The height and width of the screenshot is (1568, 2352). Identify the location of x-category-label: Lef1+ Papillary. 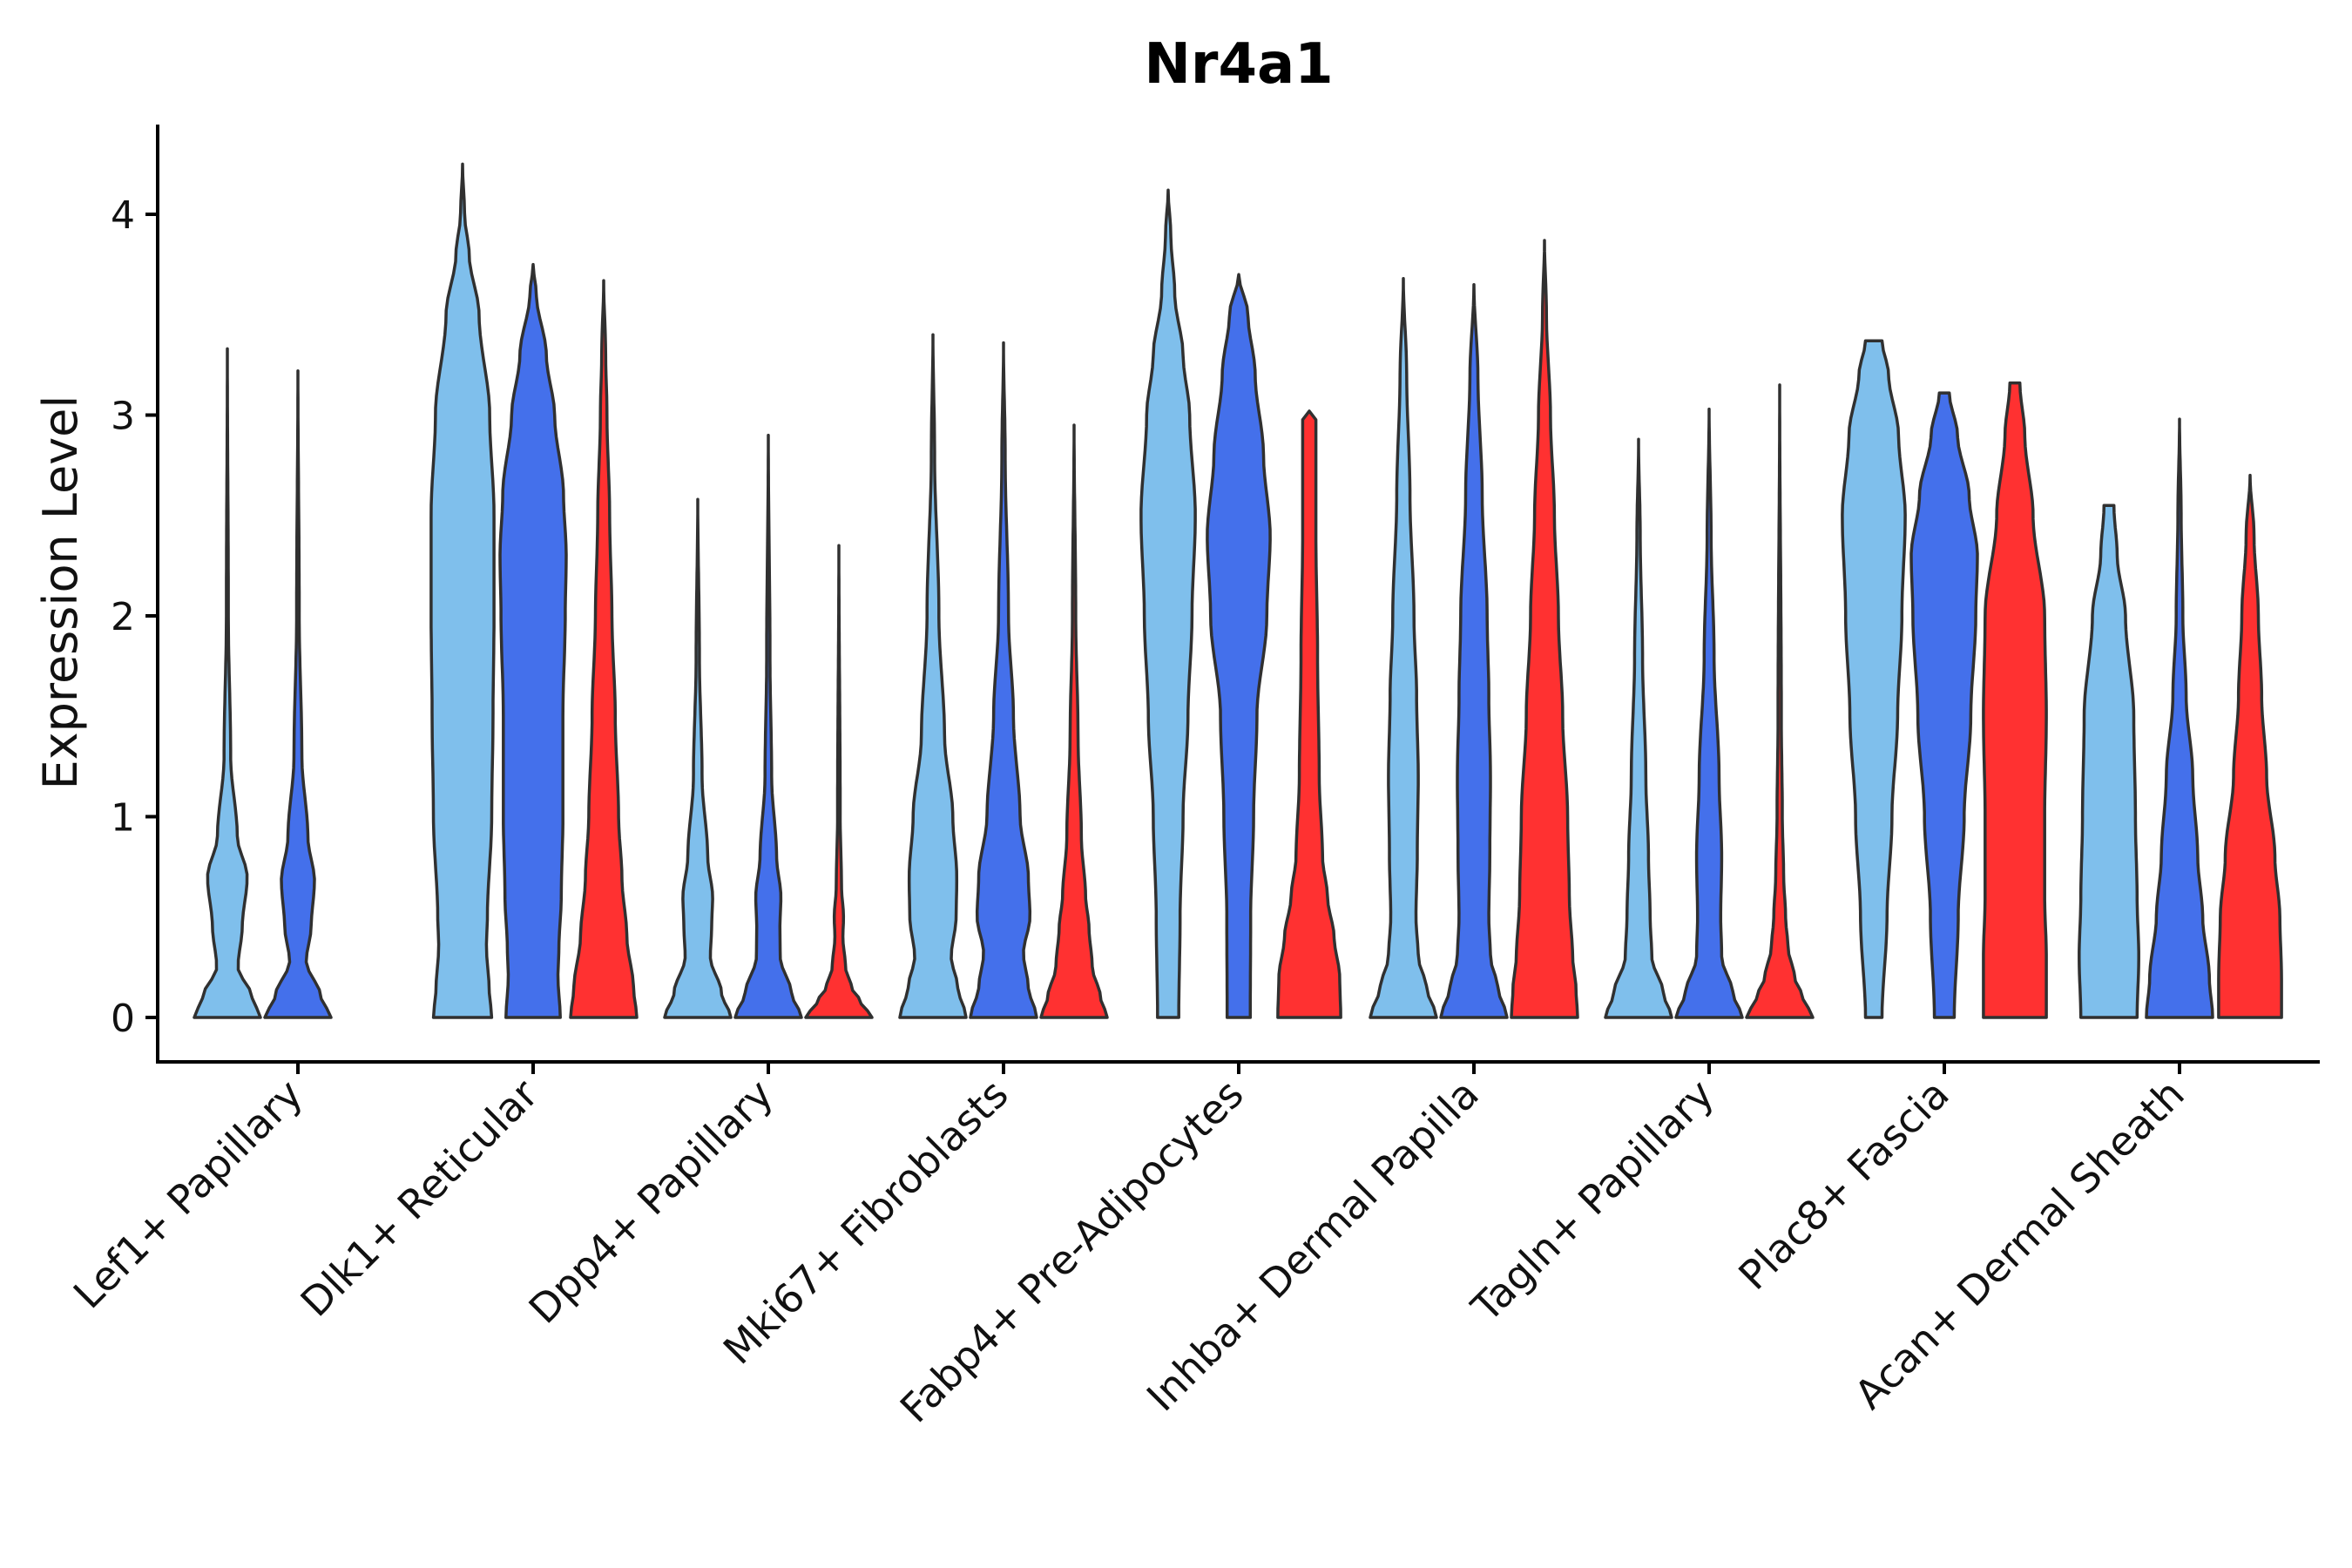
(188, 1194).